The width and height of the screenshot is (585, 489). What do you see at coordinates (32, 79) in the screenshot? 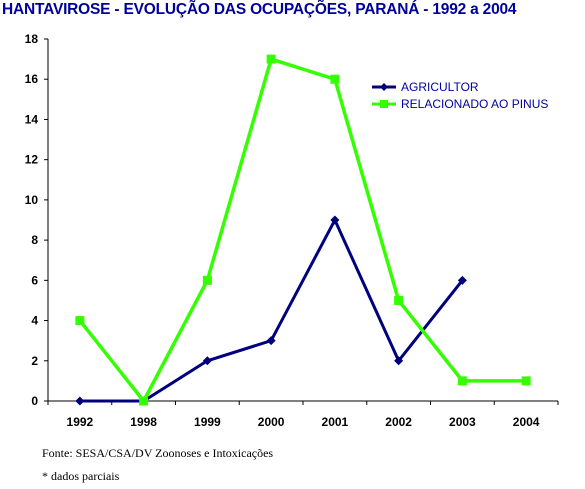
I see `y-tick-label: 16` at bounding box center [32, 79].